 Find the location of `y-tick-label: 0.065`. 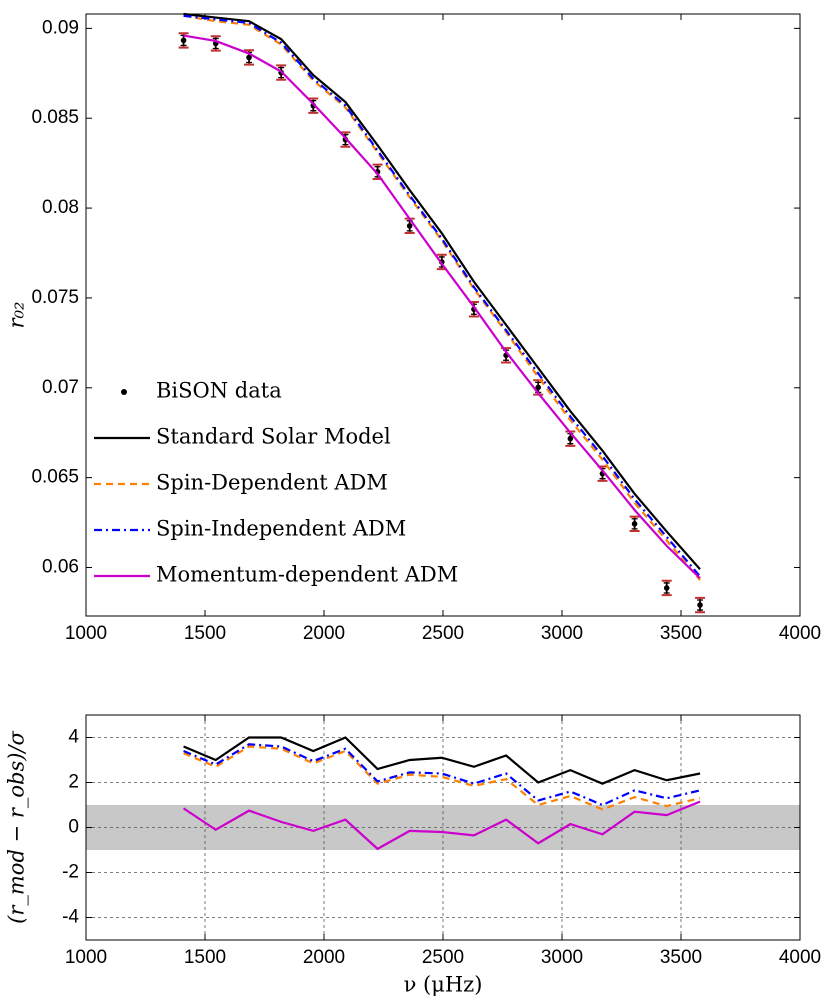

y-tick-label: 0.065 is located at coordinates (55, 477).